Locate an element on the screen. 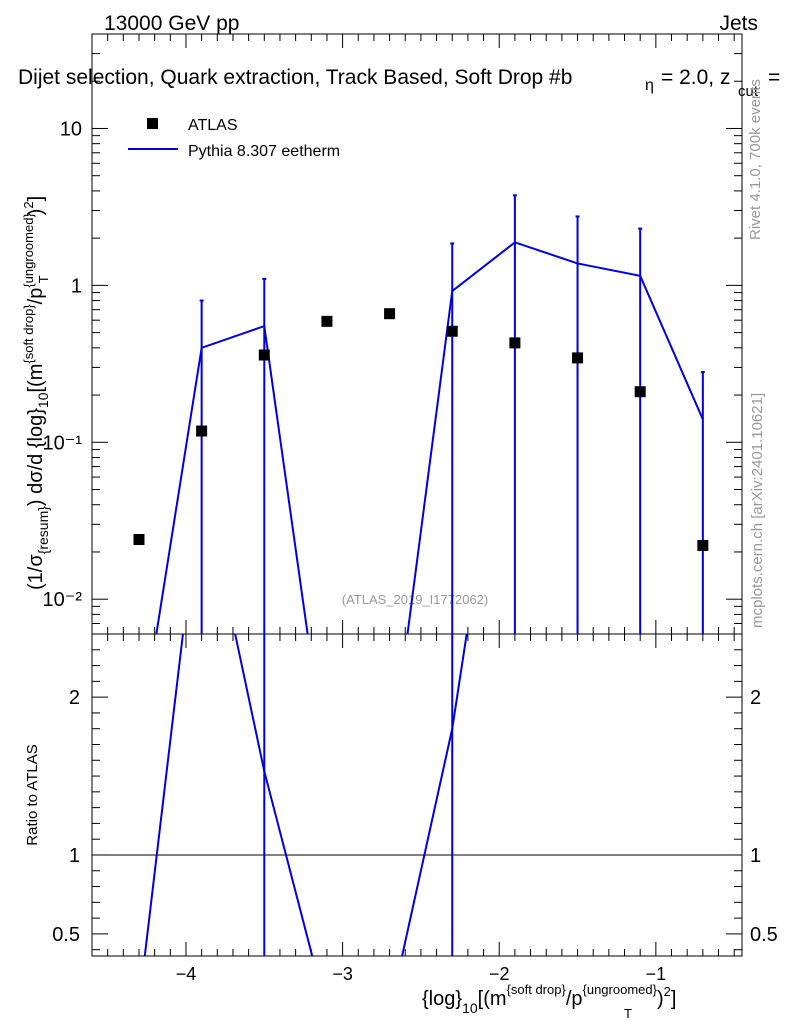 The image size is (786, 1024). y-tick-label: 10⁻² is located at coordinates (63, 600).